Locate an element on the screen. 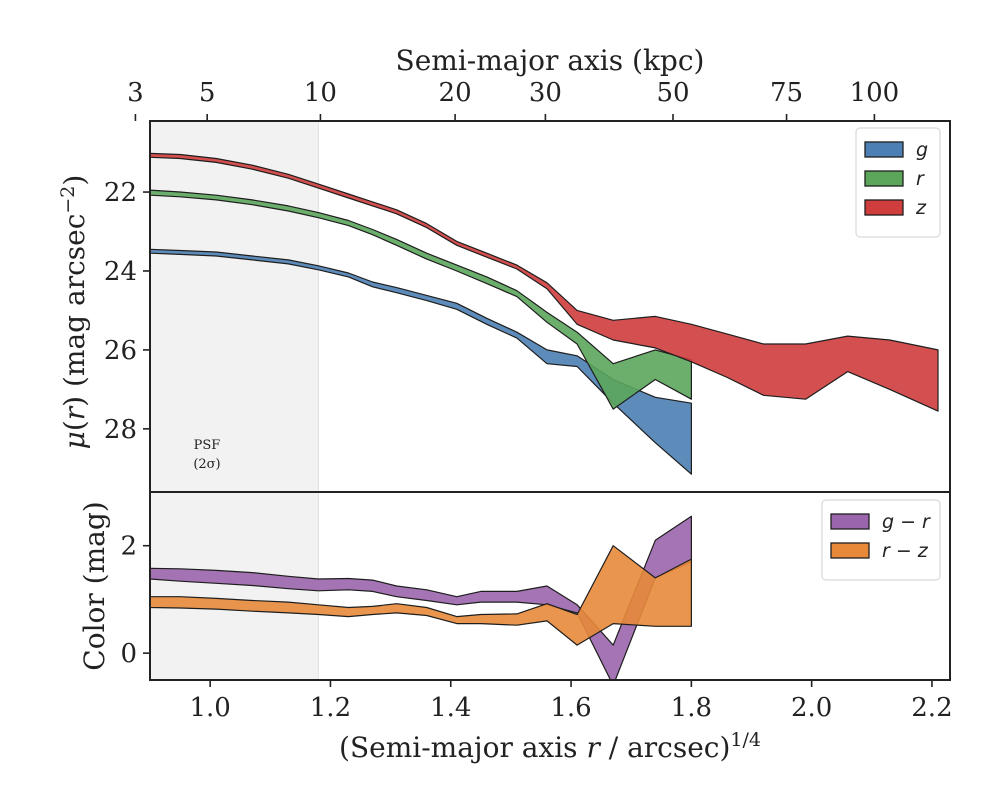 Image resolution: width=1000 pixels, height=800 pixels. top-legend: grz is located at coordinates (898, 182).